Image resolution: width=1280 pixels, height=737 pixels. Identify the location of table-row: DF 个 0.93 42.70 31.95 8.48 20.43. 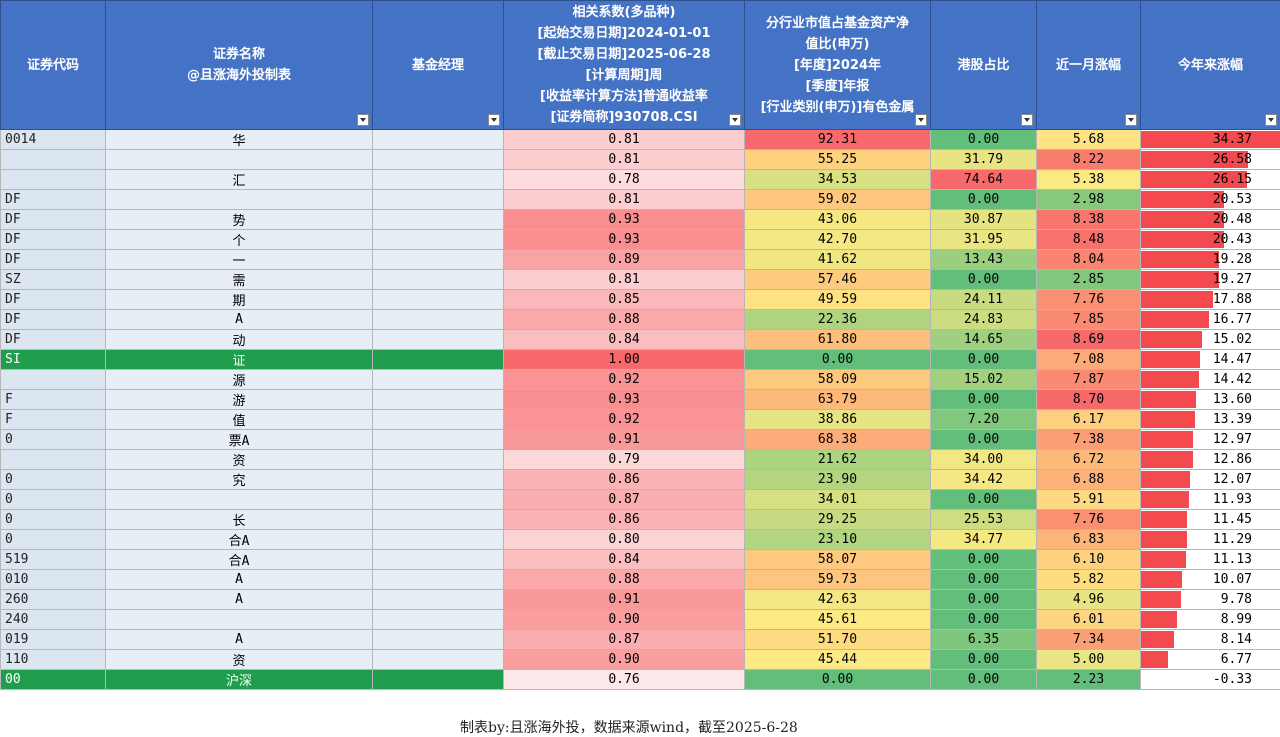
(640, 239).